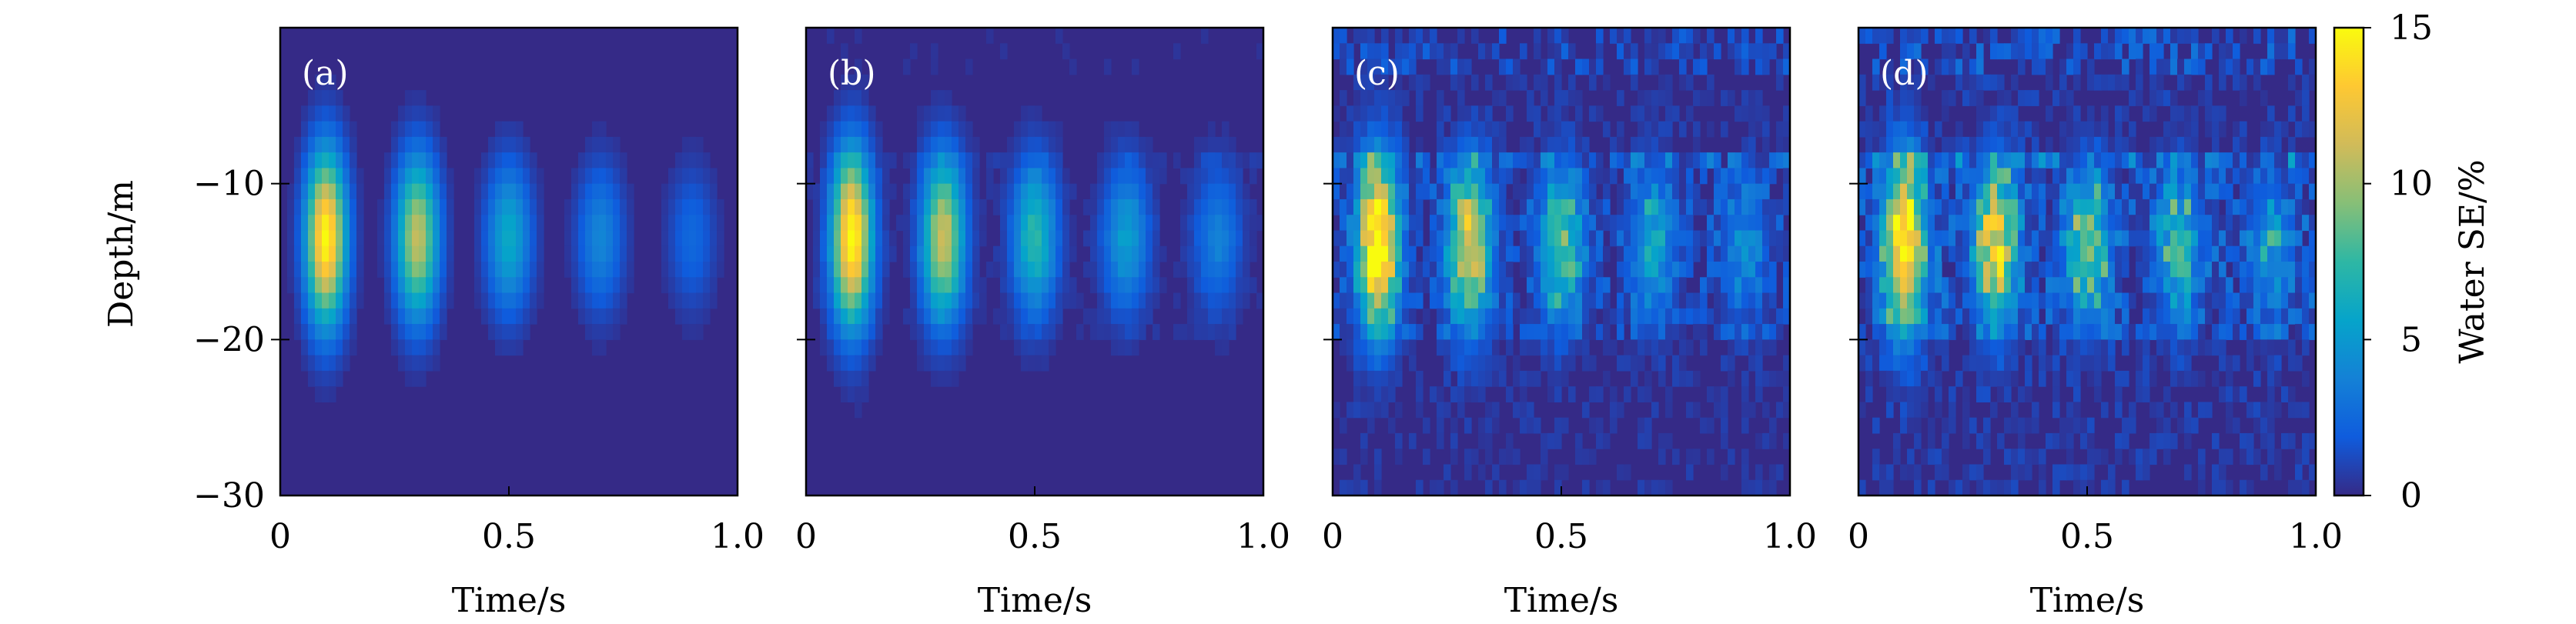  What do you see at coordinates (1790, 536) in the screenshot?
I see `x-tick-label: 1.0` at bounding box center [1790, 536].